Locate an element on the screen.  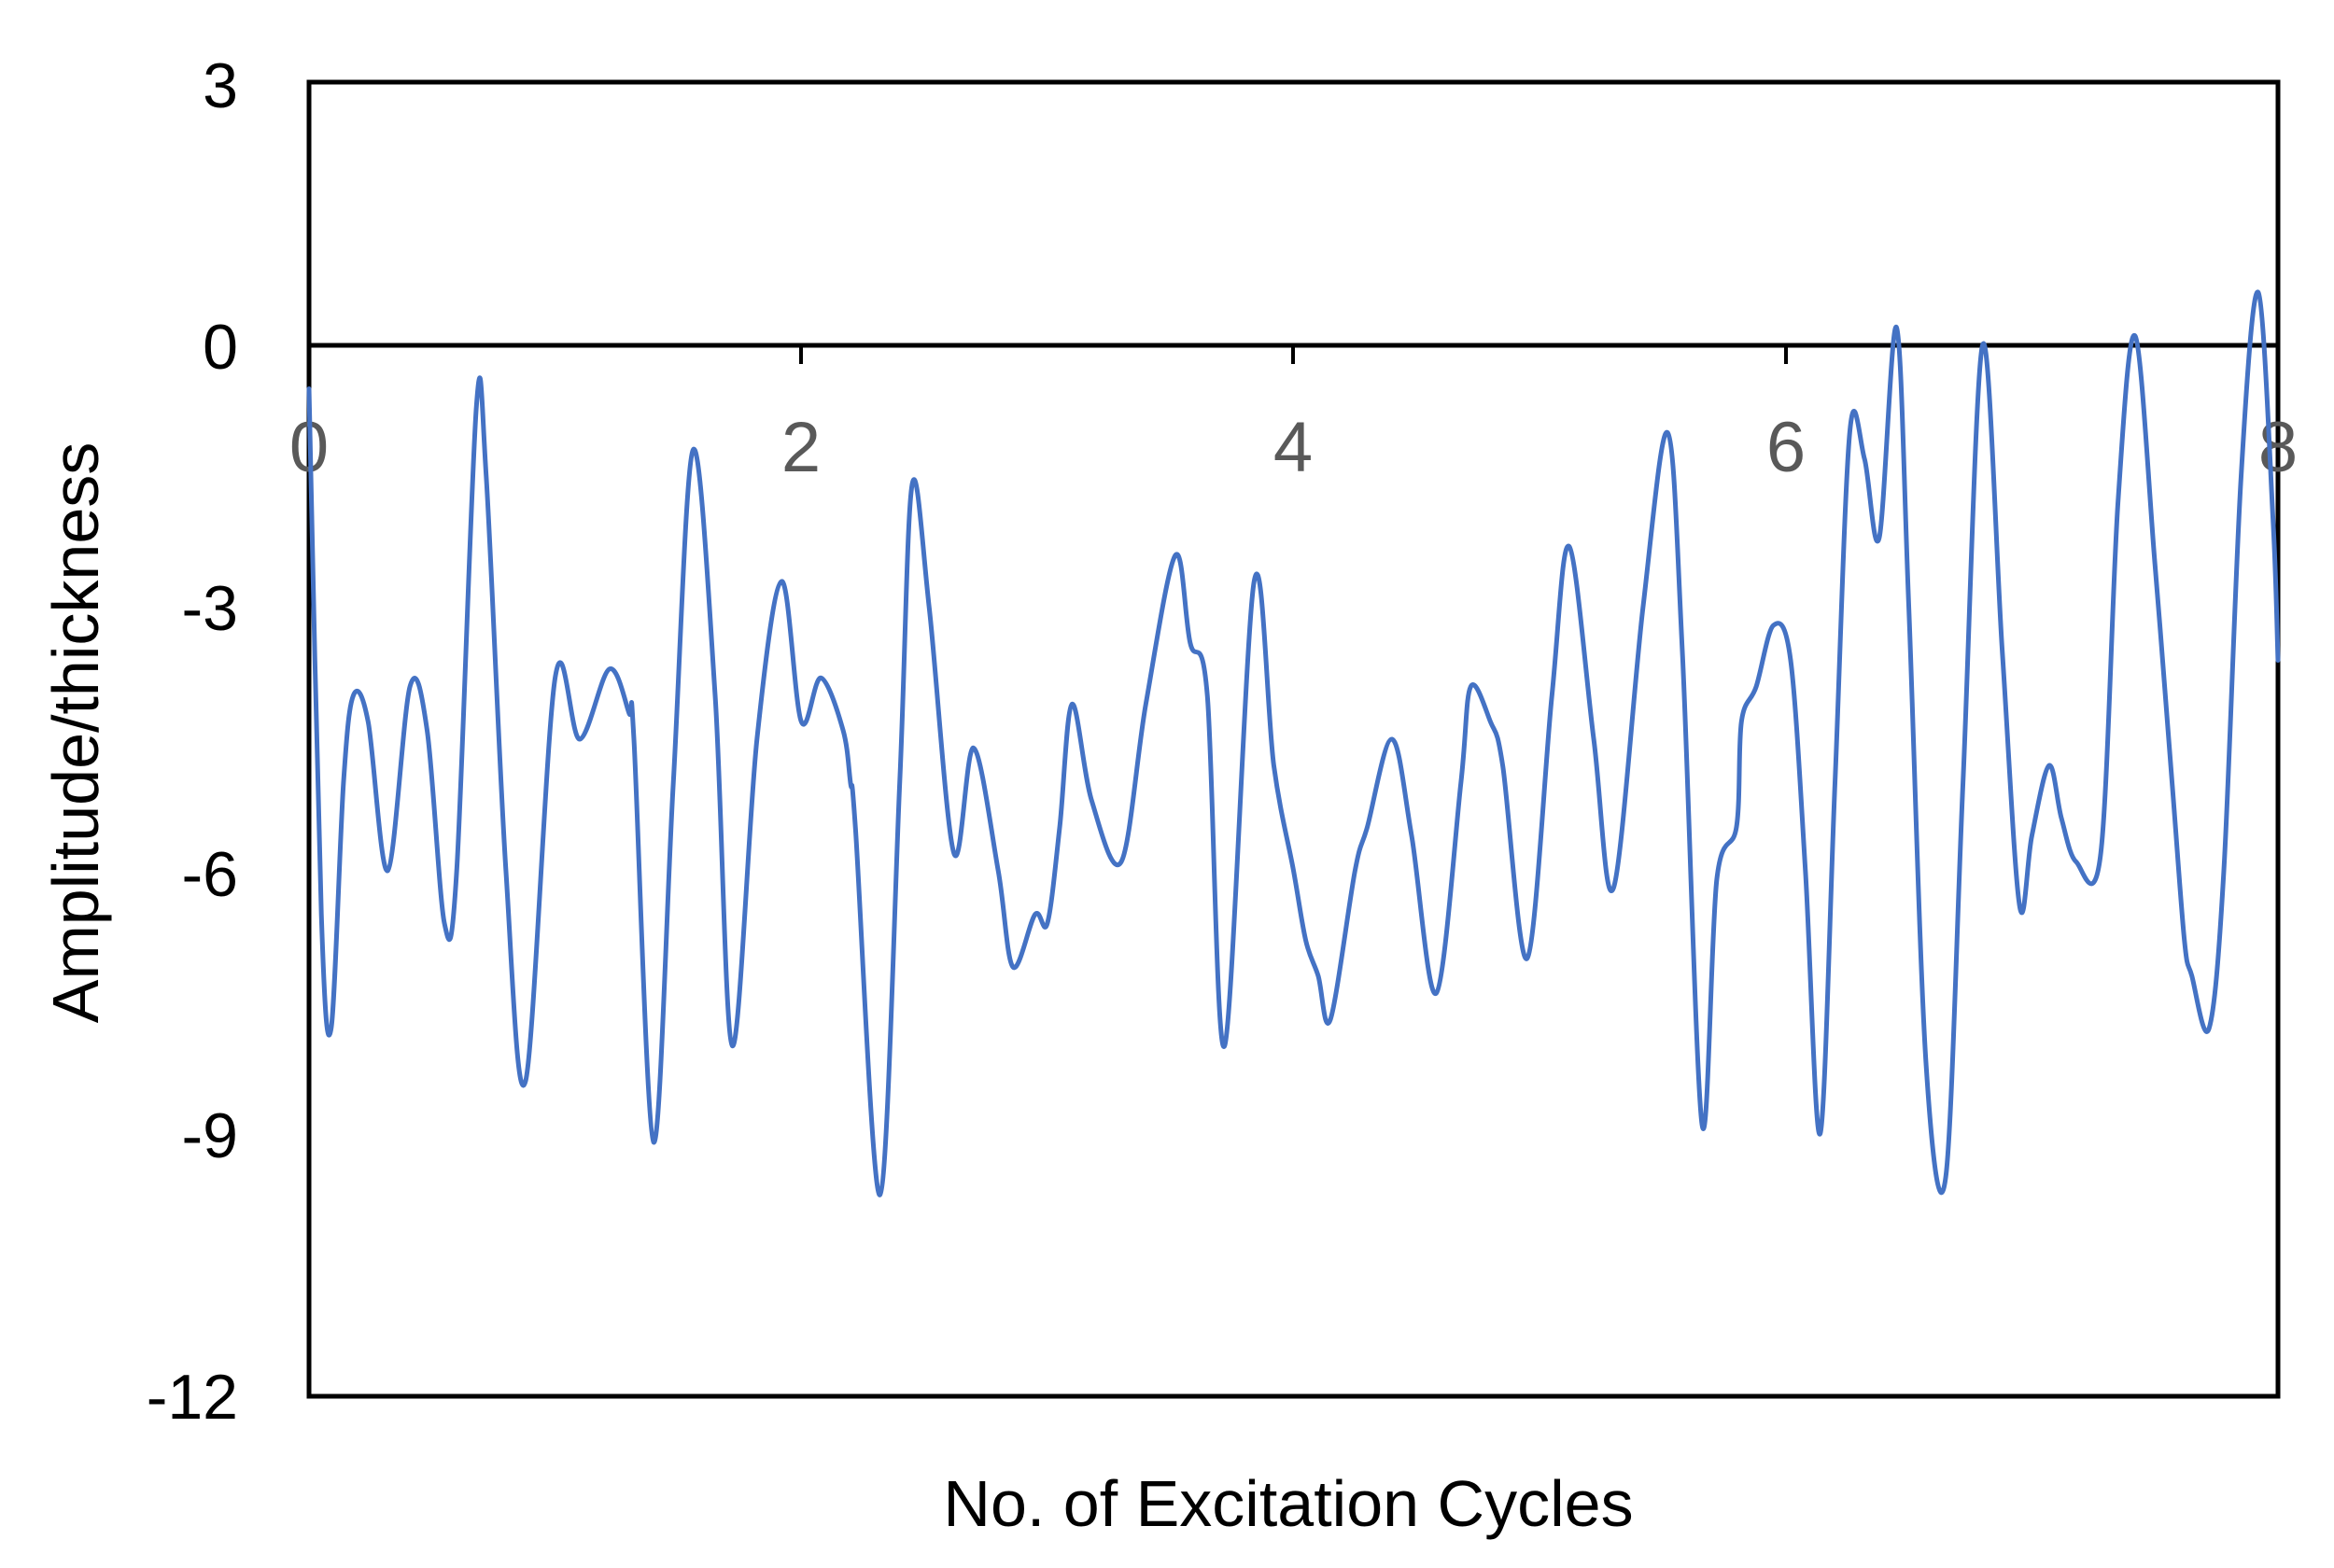
x-tick-labels: 0 2 4 6 8 is located at coordinates (1293, 447).